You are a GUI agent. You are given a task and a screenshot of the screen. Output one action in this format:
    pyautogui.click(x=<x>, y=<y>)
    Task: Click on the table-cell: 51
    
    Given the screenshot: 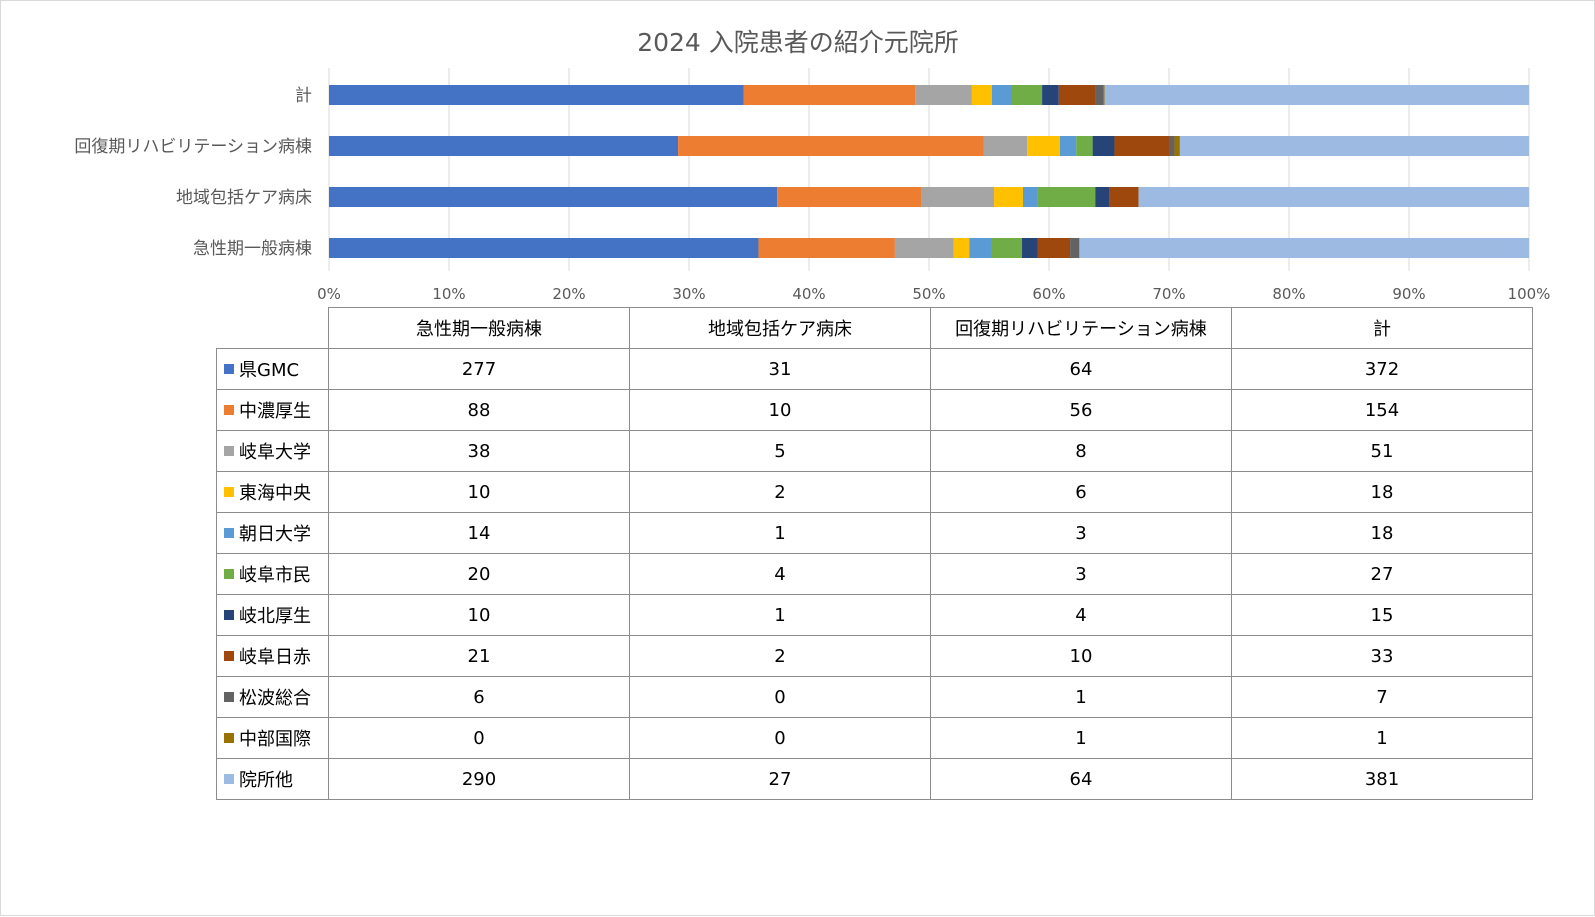 What is the action you would take?
    pyautogui.click(x=1382, y=451)
    